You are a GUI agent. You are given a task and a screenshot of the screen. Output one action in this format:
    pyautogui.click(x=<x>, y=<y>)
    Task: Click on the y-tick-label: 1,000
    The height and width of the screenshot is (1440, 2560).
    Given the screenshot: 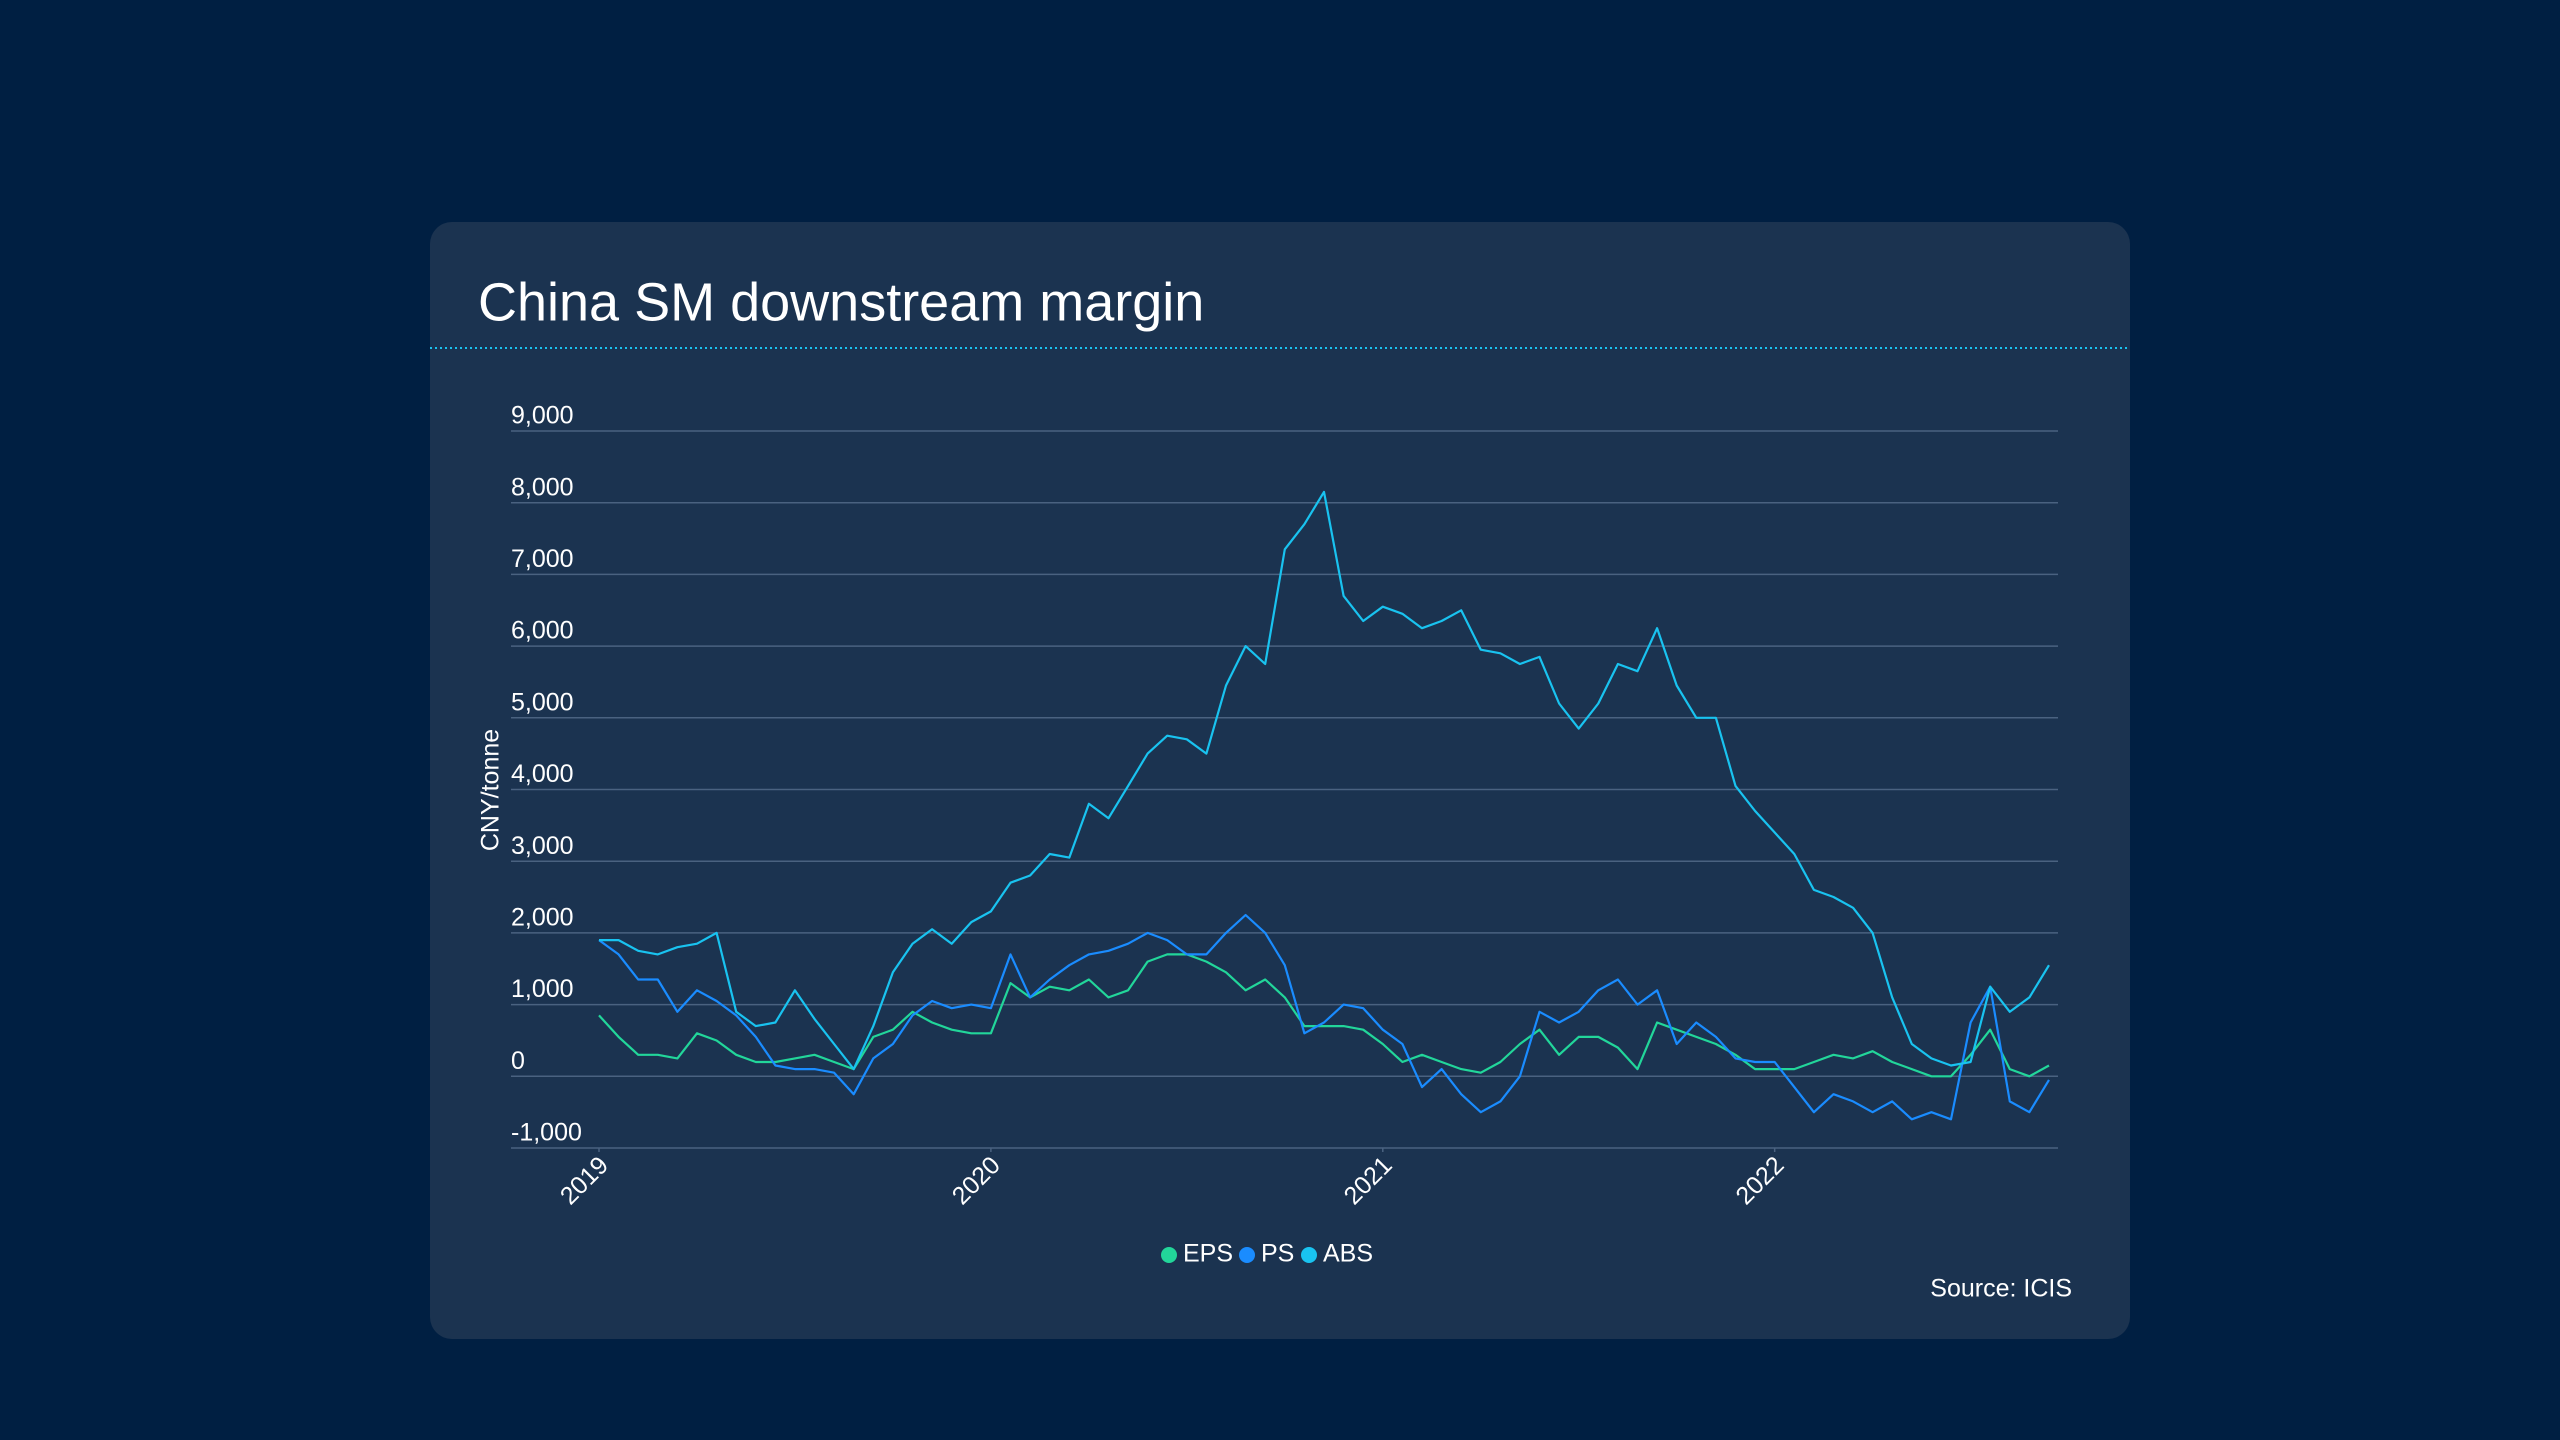 What is the action you would take?
    pyautogui.click(x=542, y=989)
    